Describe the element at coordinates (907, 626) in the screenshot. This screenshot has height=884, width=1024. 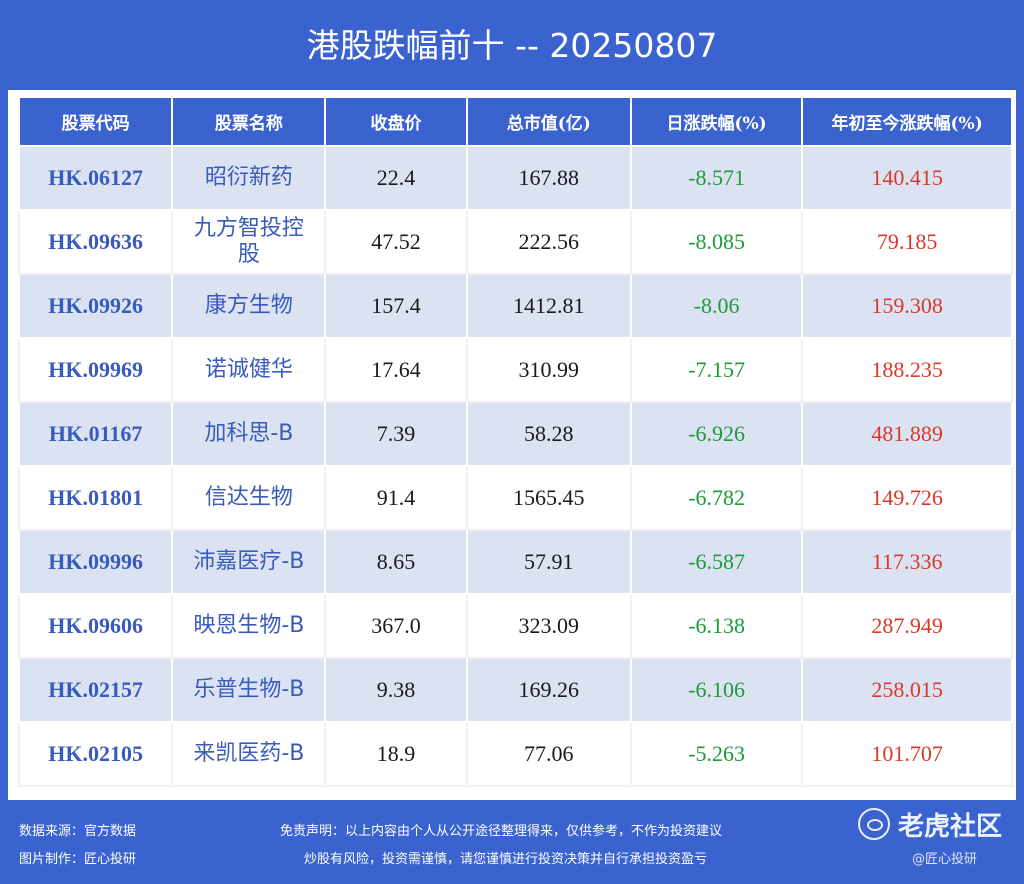
I see `ytd-change: 287.949` at that location.